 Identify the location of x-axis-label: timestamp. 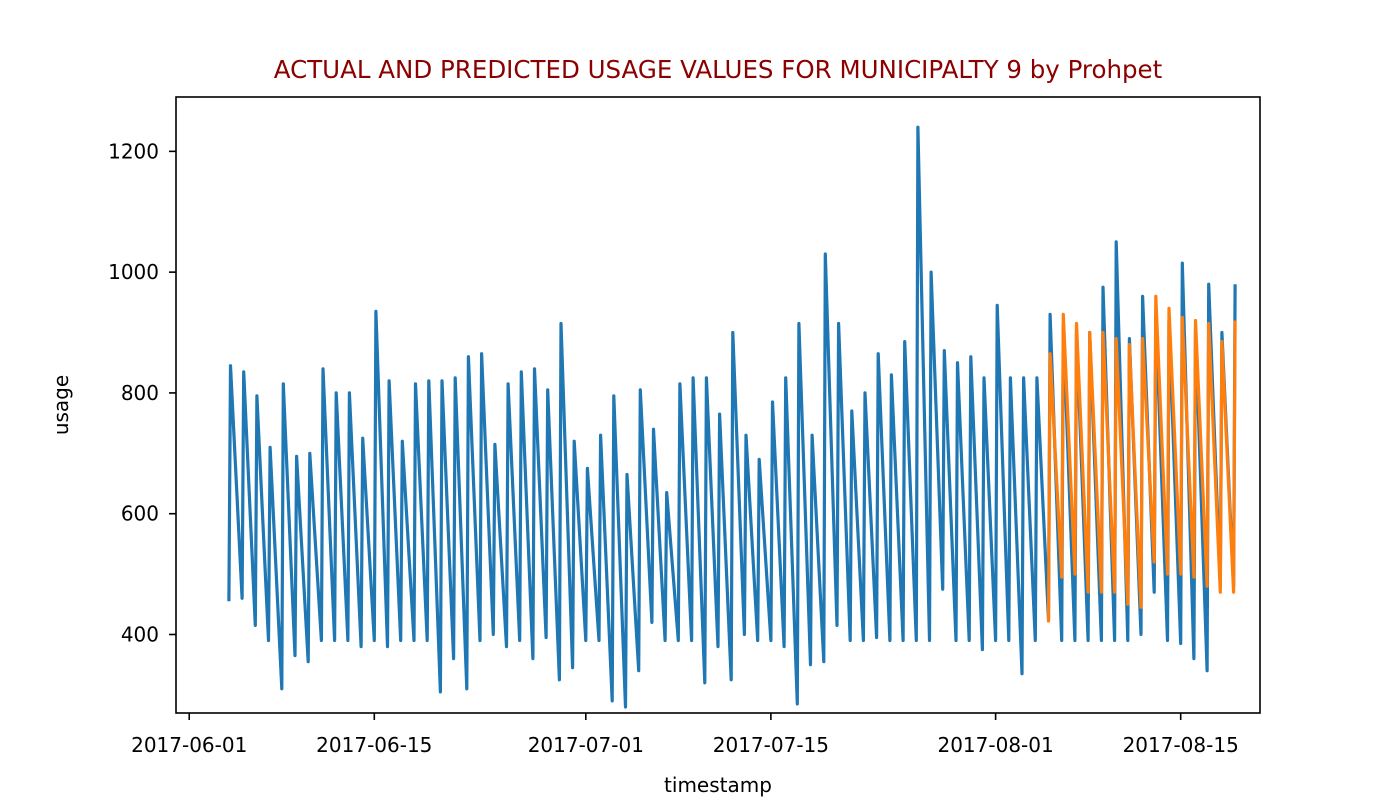
(718, 785).